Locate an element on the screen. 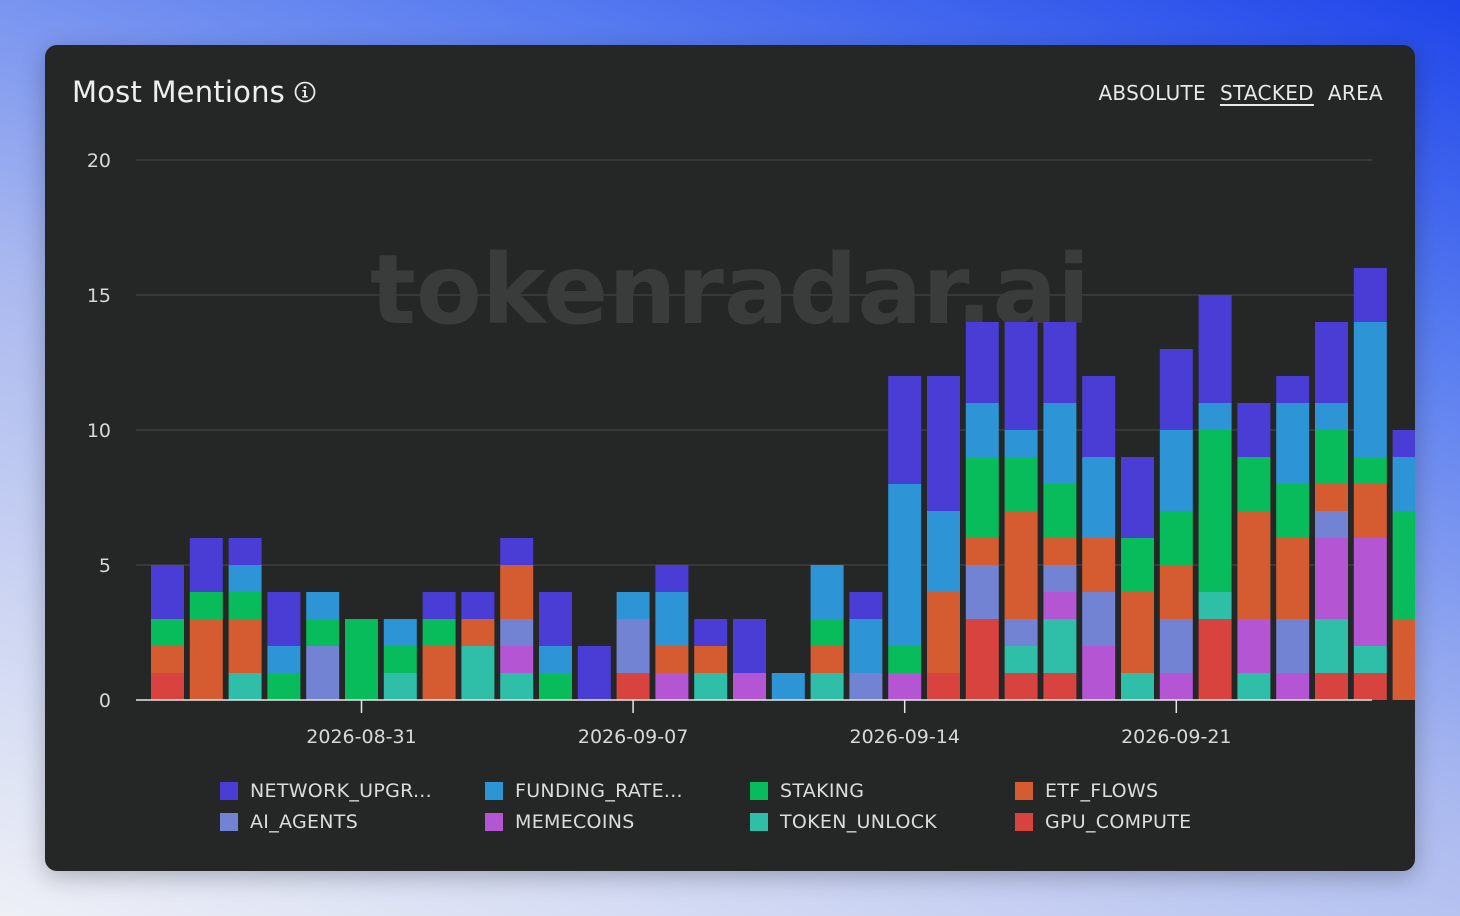 Image resolution: width=1460 pixels, height=916 pixels. info-icon is located at coordinates (305, 92).